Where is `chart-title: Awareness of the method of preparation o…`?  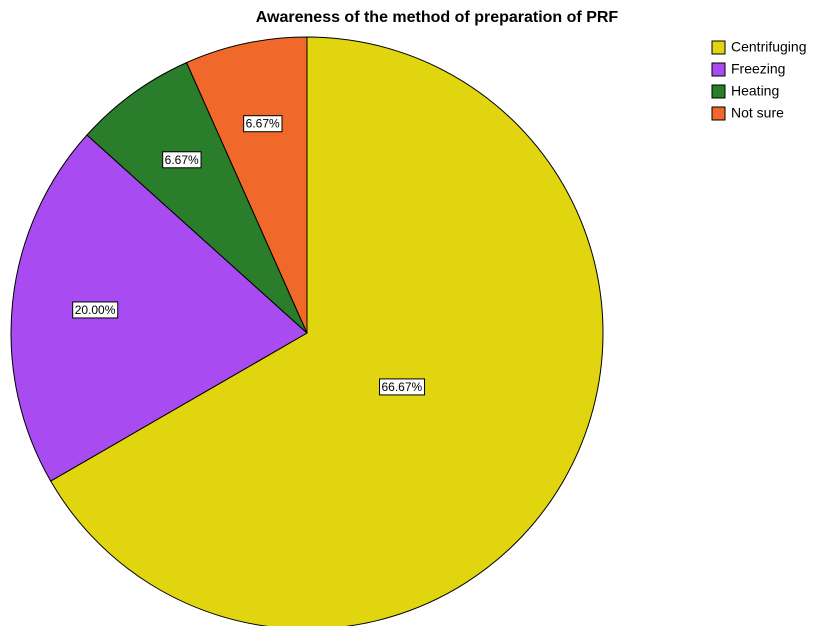 chart-title: Awareness of the method of preparation o… is located at coordinates (437, 17).